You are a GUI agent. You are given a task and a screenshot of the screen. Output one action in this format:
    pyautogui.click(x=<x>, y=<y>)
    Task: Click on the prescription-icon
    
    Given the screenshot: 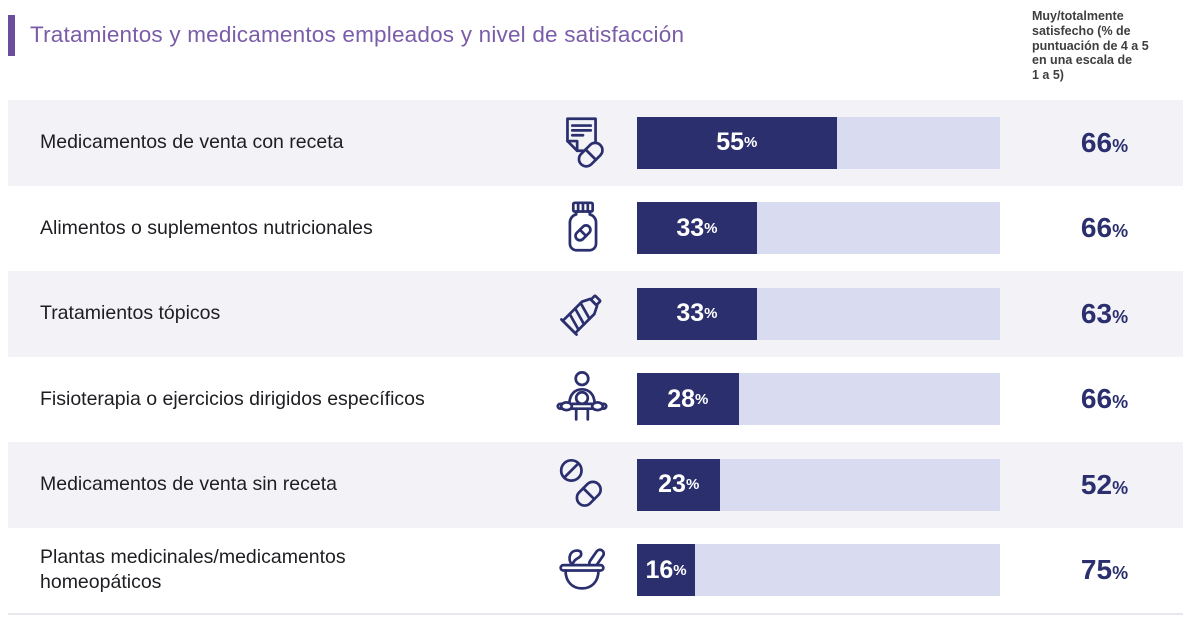 What is the action you would take?
    pyautogui.click(x=585, y=142)
    